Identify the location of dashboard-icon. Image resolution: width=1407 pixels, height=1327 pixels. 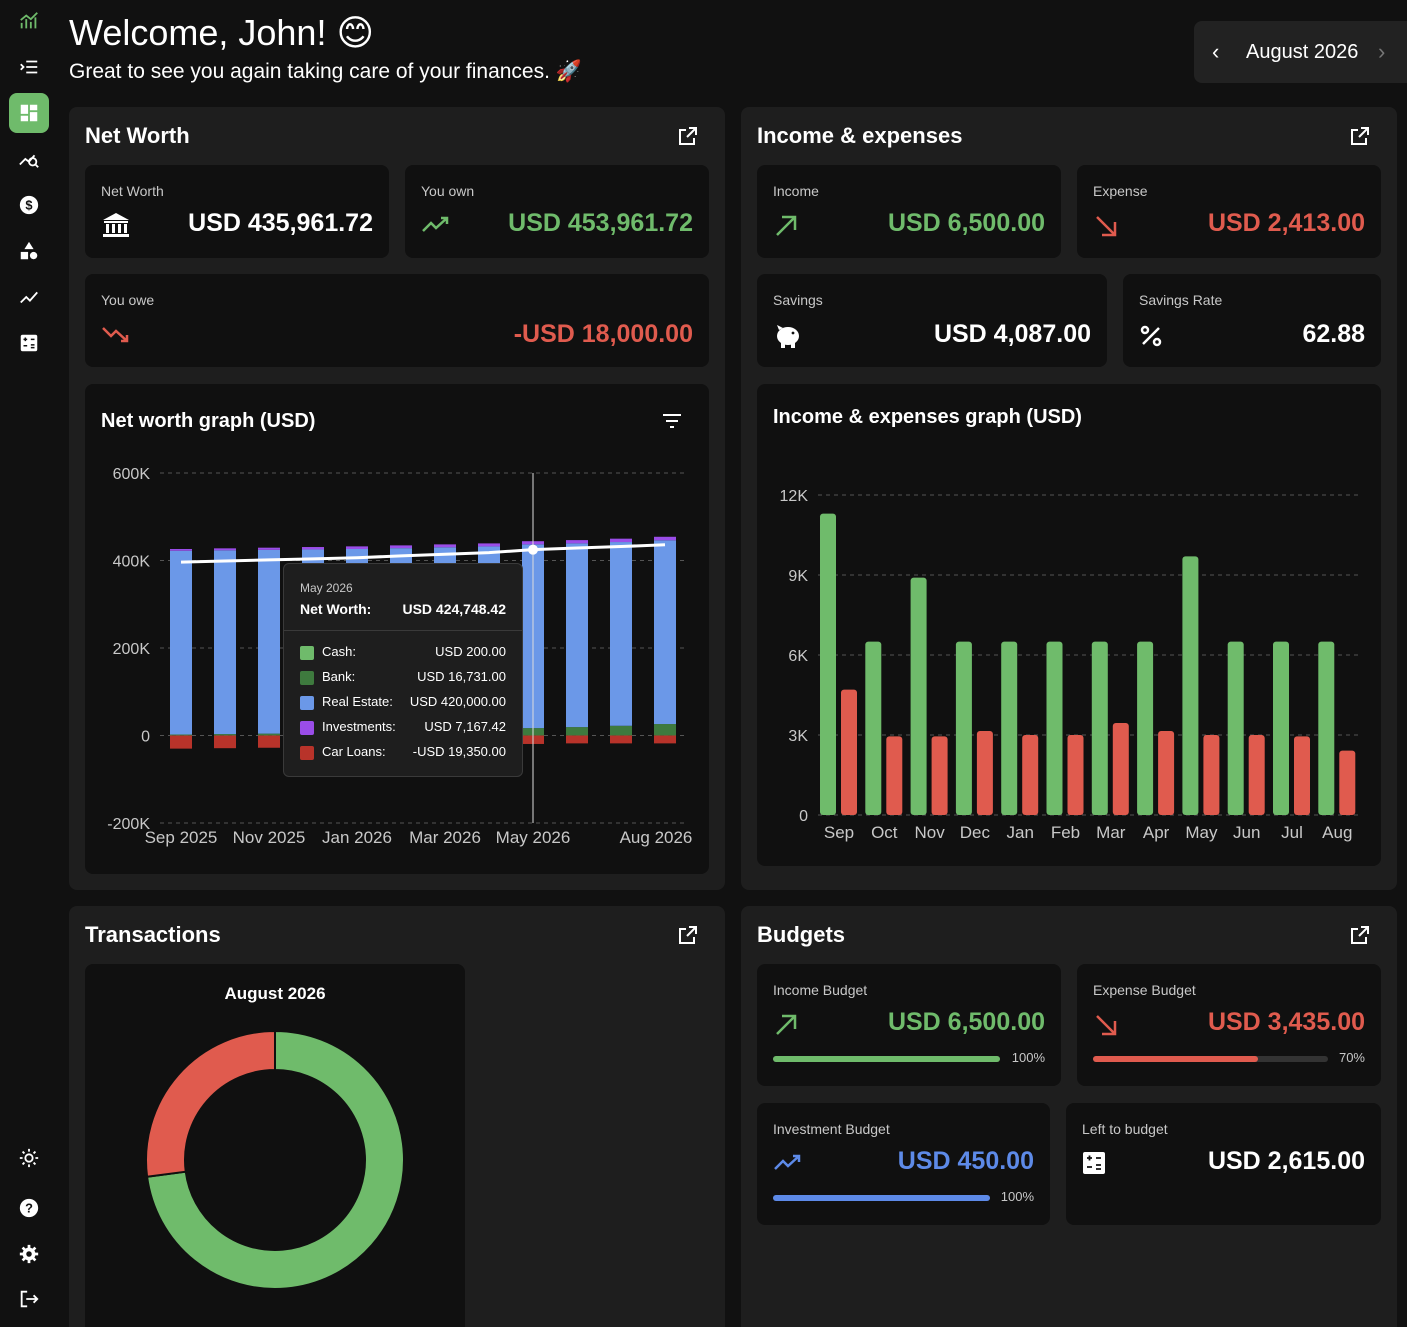
(29, 113).